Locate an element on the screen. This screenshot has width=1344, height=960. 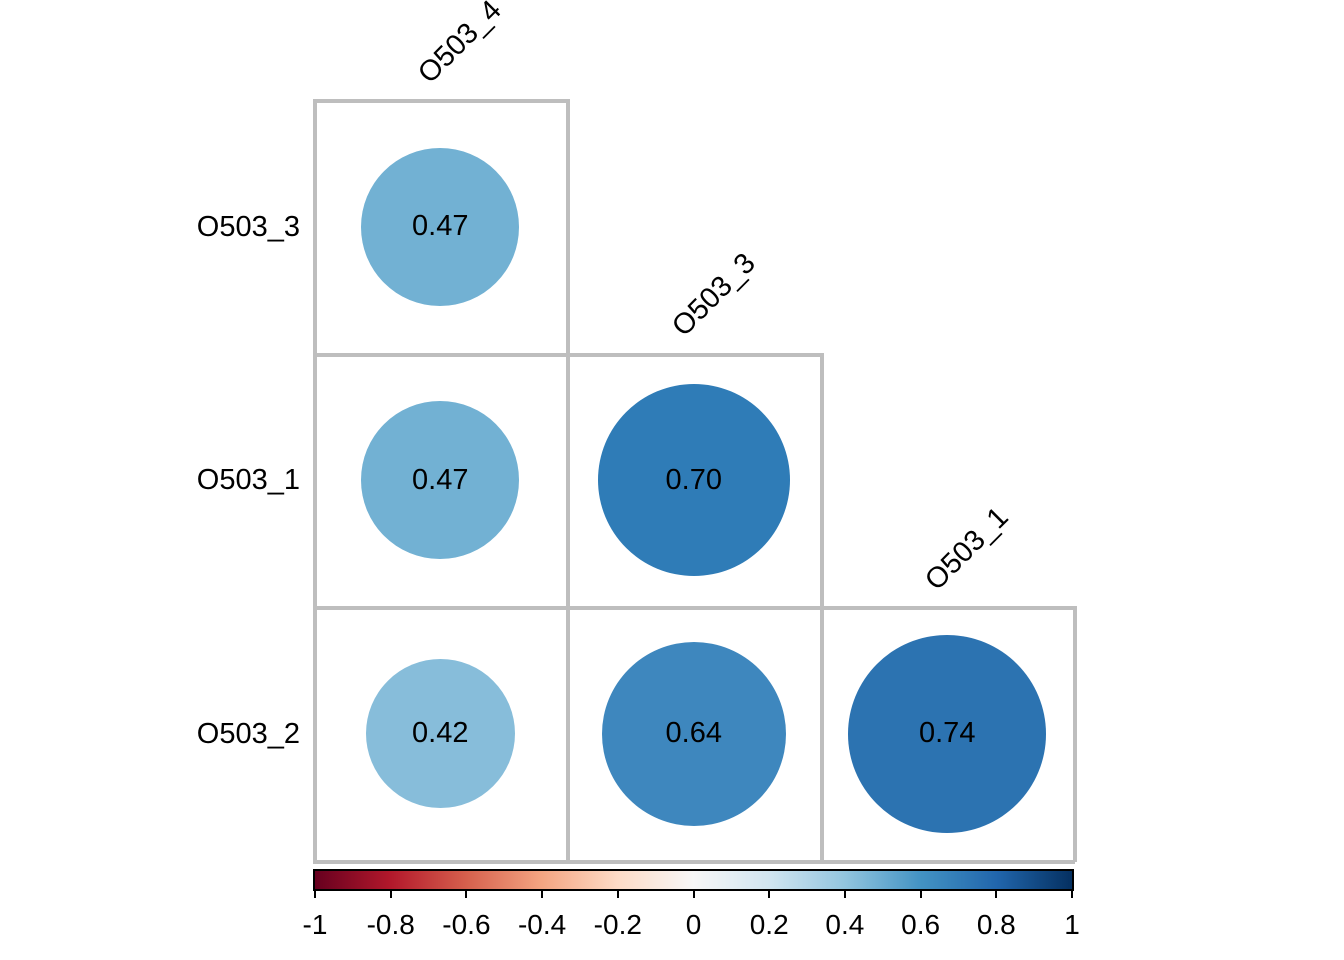
column-header-label: O503_1 is located at coordinates (967, 549).